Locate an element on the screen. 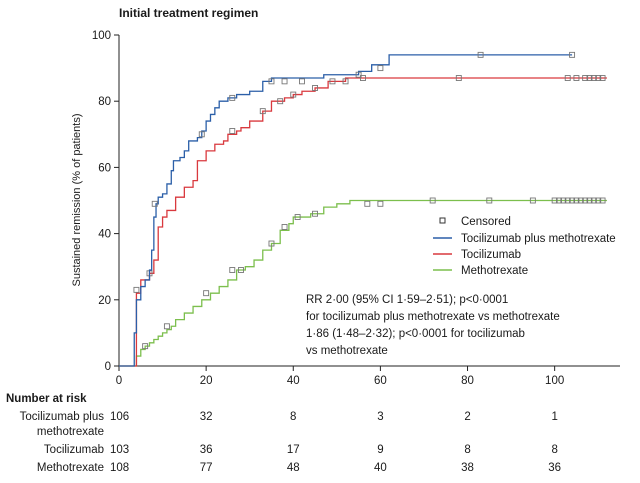 This screenshot has height=483, width=640. risk-table-title: Number at risk is located at coordinates (46, 399).